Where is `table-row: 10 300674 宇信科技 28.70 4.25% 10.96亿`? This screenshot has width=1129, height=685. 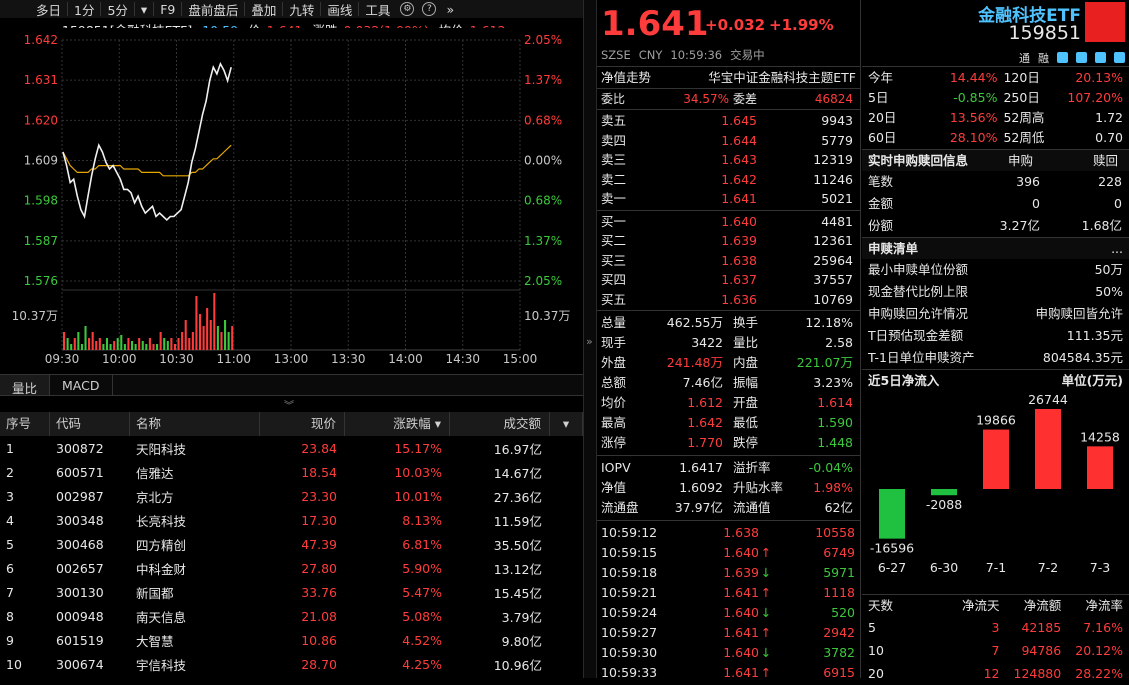 table-row: 10 300674 宇信科技 28.70 4.25% 10.96亿 is located at coordinates (291, 664).